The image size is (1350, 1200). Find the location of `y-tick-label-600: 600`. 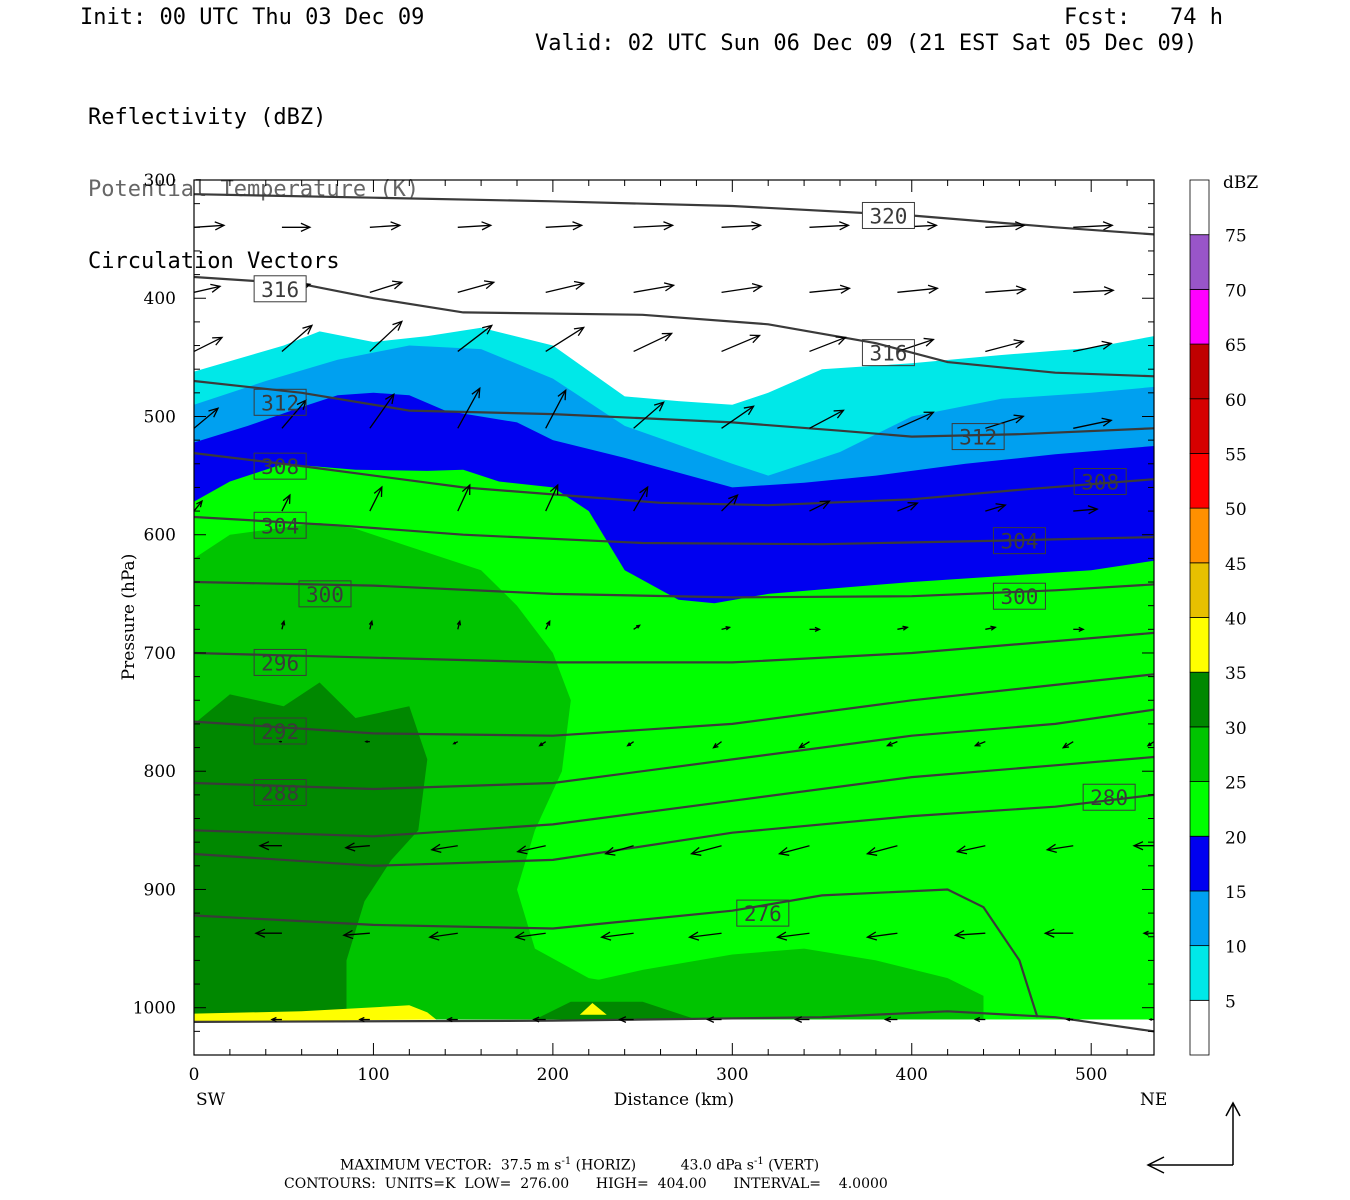

y-tick-label-600: 600 is located at coordinates (160, 536).